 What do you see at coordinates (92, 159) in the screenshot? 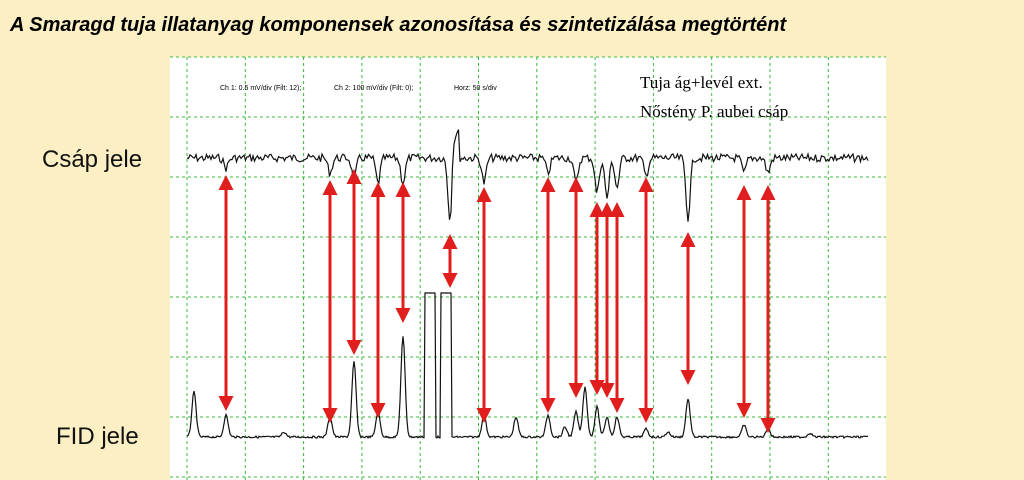
I see `antenna-label: Csáp jele` at bounding box center [92, 159].